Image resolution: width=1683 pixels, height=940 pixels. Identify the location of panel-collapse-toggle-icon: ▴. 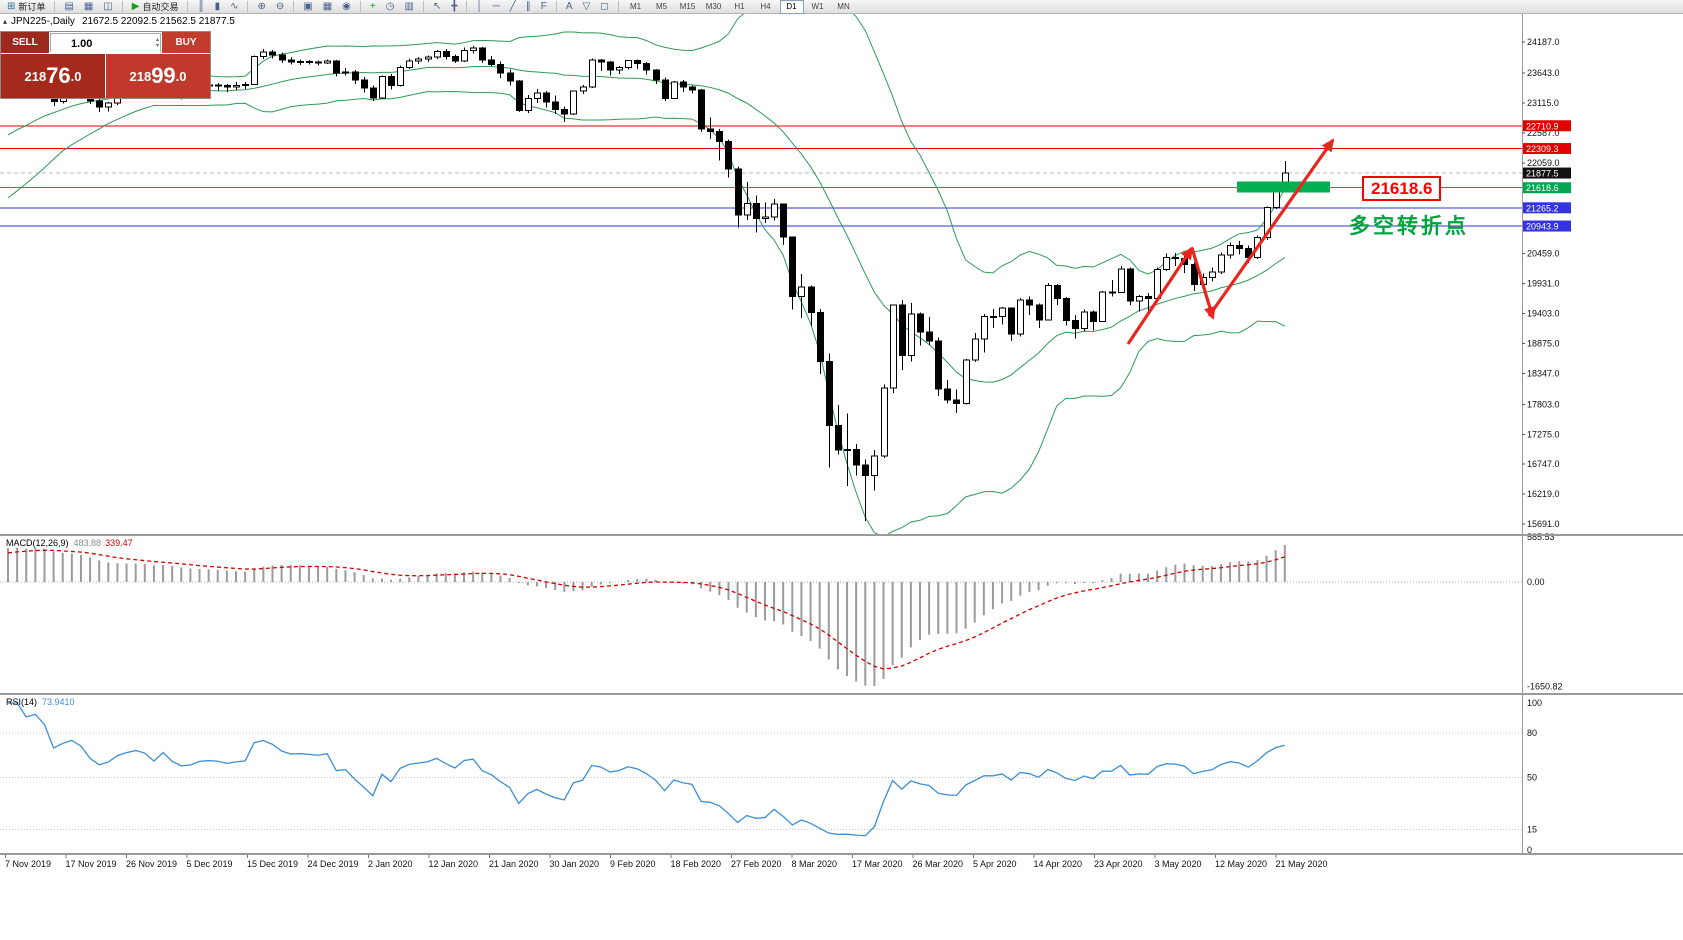
(5, 21).